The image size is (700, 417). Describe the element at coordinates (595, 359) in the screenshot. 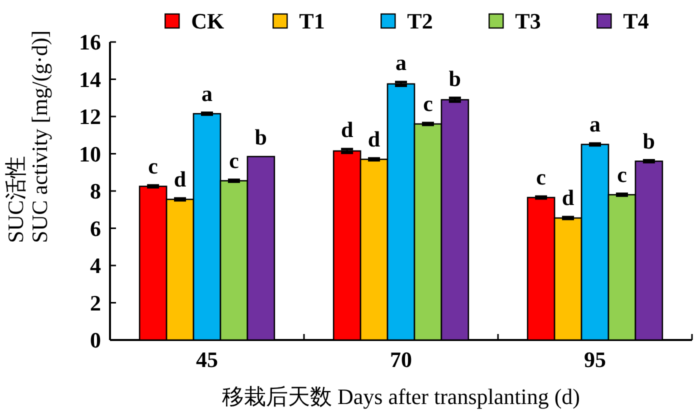

I see `x-tick-label: 95` at that location.